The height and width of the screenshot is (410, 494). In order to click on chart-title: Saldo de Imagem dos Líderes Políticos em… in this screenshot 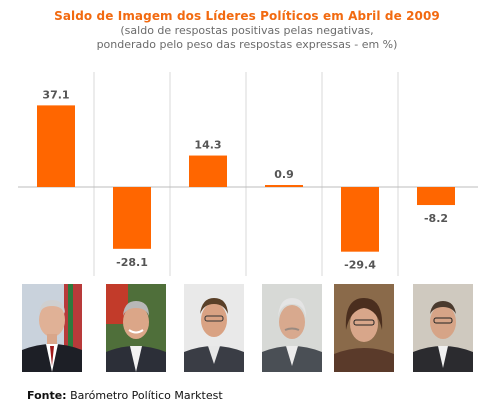, I will do `click(247, 16)`.